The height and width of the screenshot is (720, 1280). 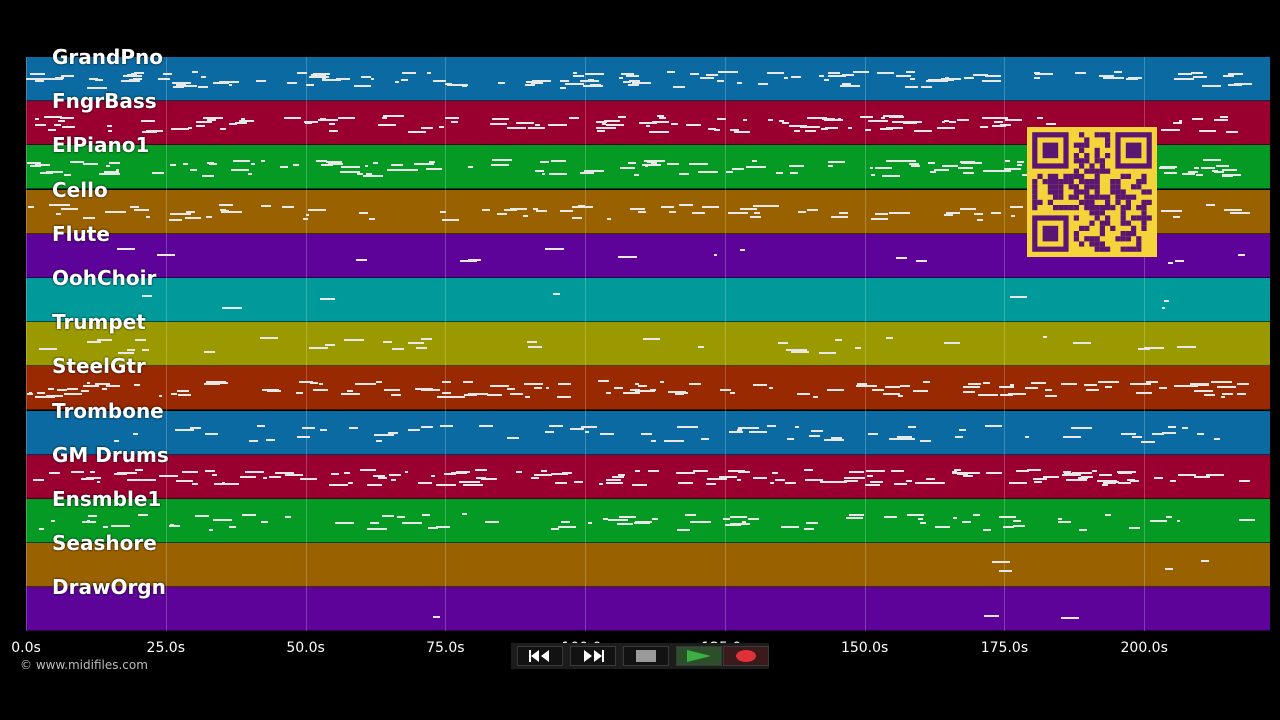 I want to click on stop-button, so click(x=646, y=656).